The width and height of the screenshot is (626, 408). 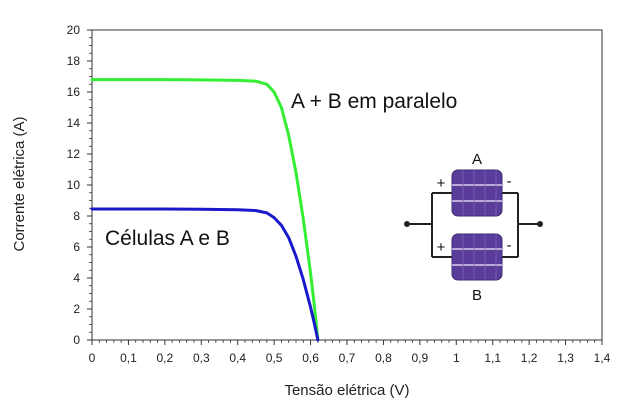 What do you see at coordinates (19, 183) in the screenshot?
I see `y-axis-title: Corrente elétrica (A)` at bounding box center [19, 183].